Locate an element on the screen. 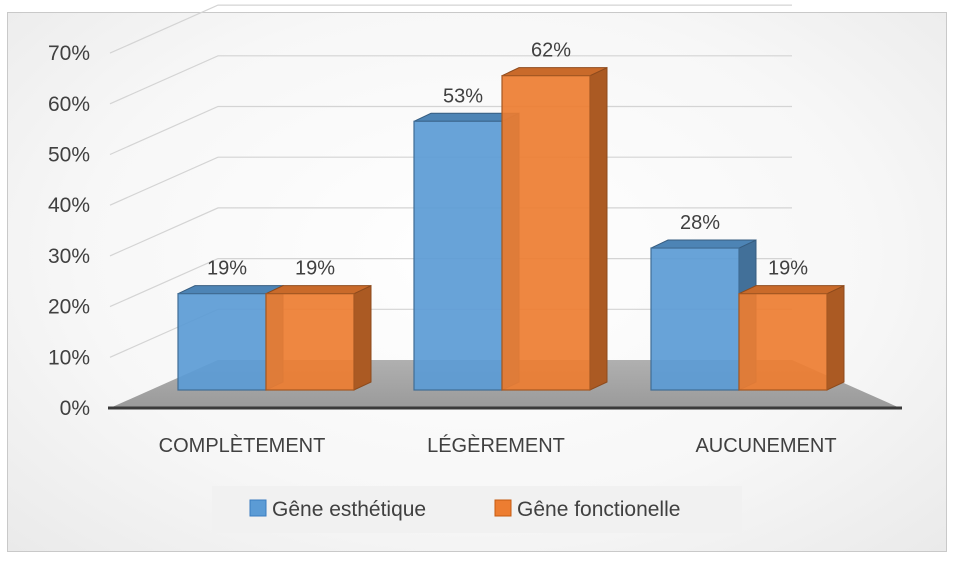 Image resolution: width=961 pixels, height=570 pixels. y-tick-label: 50% is located at coordinates (69, 155).